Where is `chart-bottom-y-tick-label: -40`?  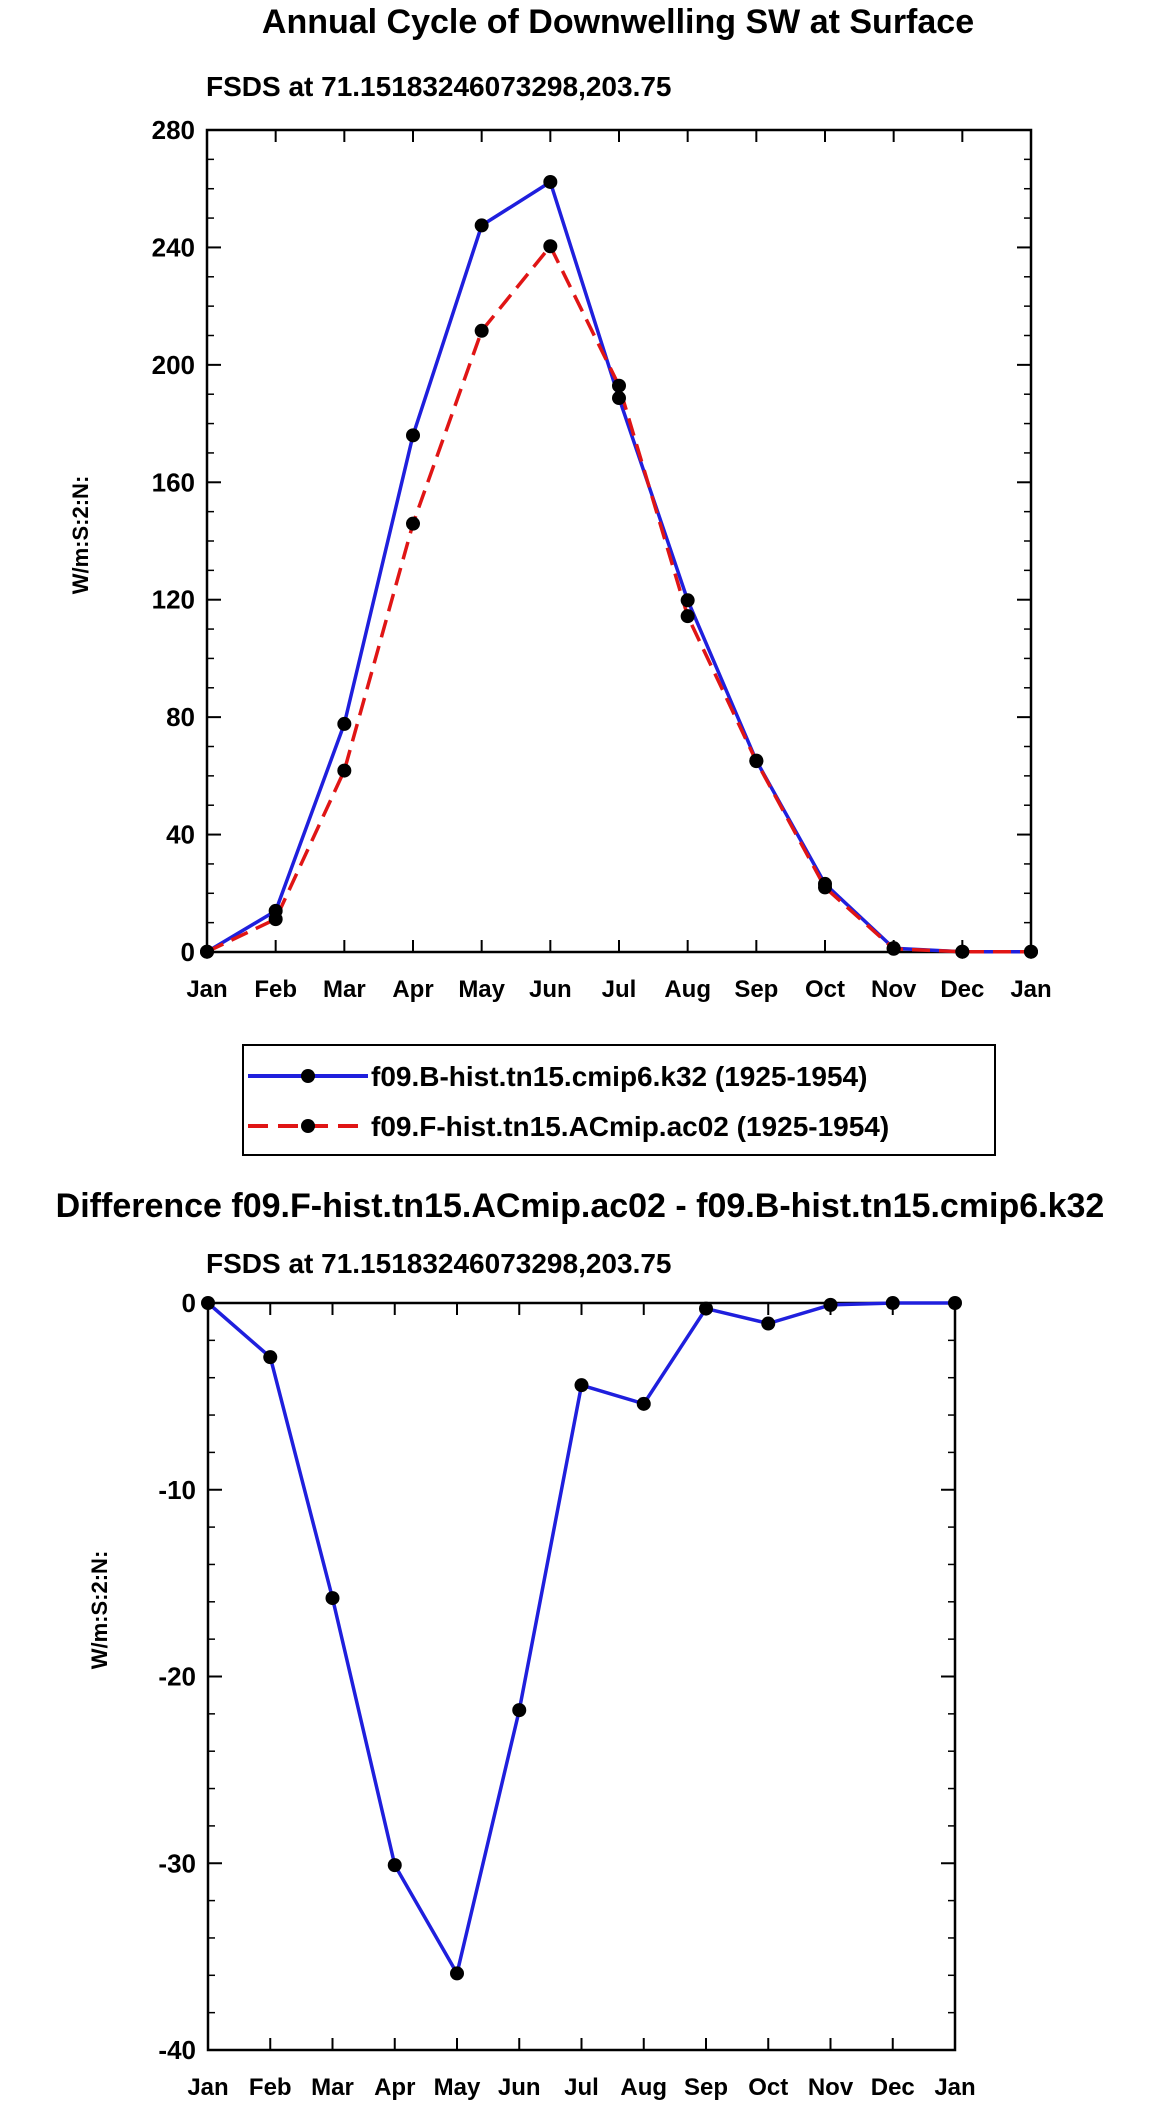 chart-bottom-y-tick-label: -40 is located at coordinates (177, 2050).